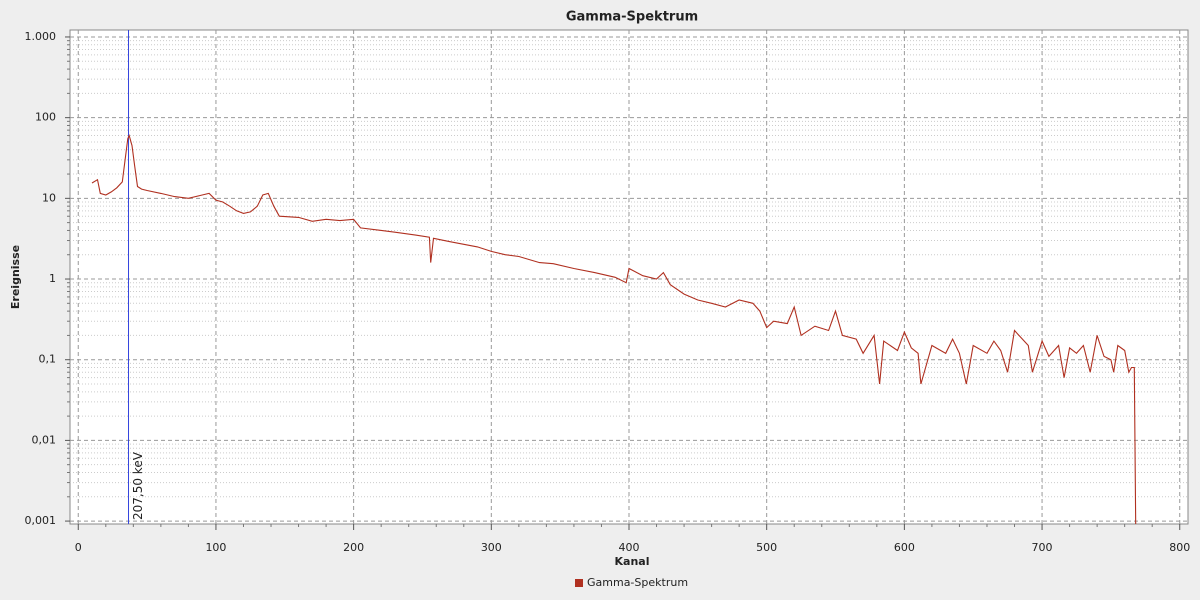 Image resolution: width=1200 pixels, height=600 pixels. What do you see at coordinates (766, 547) in the screenshot?
I see `x-tick-label: 500` at bounding box center [766, 547].